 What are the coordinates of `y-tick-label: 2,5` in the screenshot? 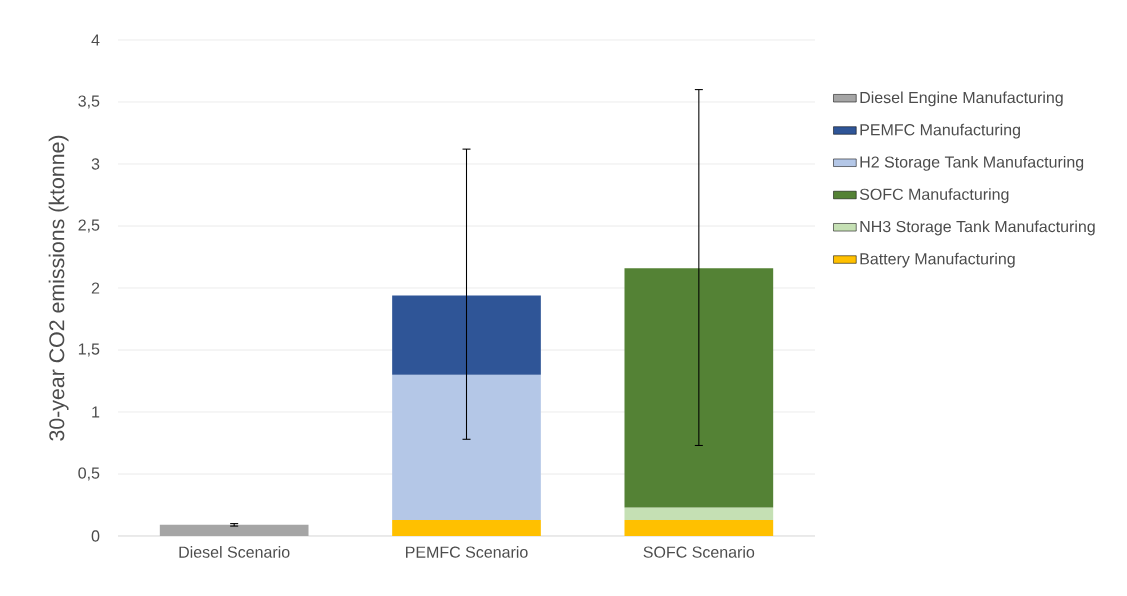 It's located at (89, 226).